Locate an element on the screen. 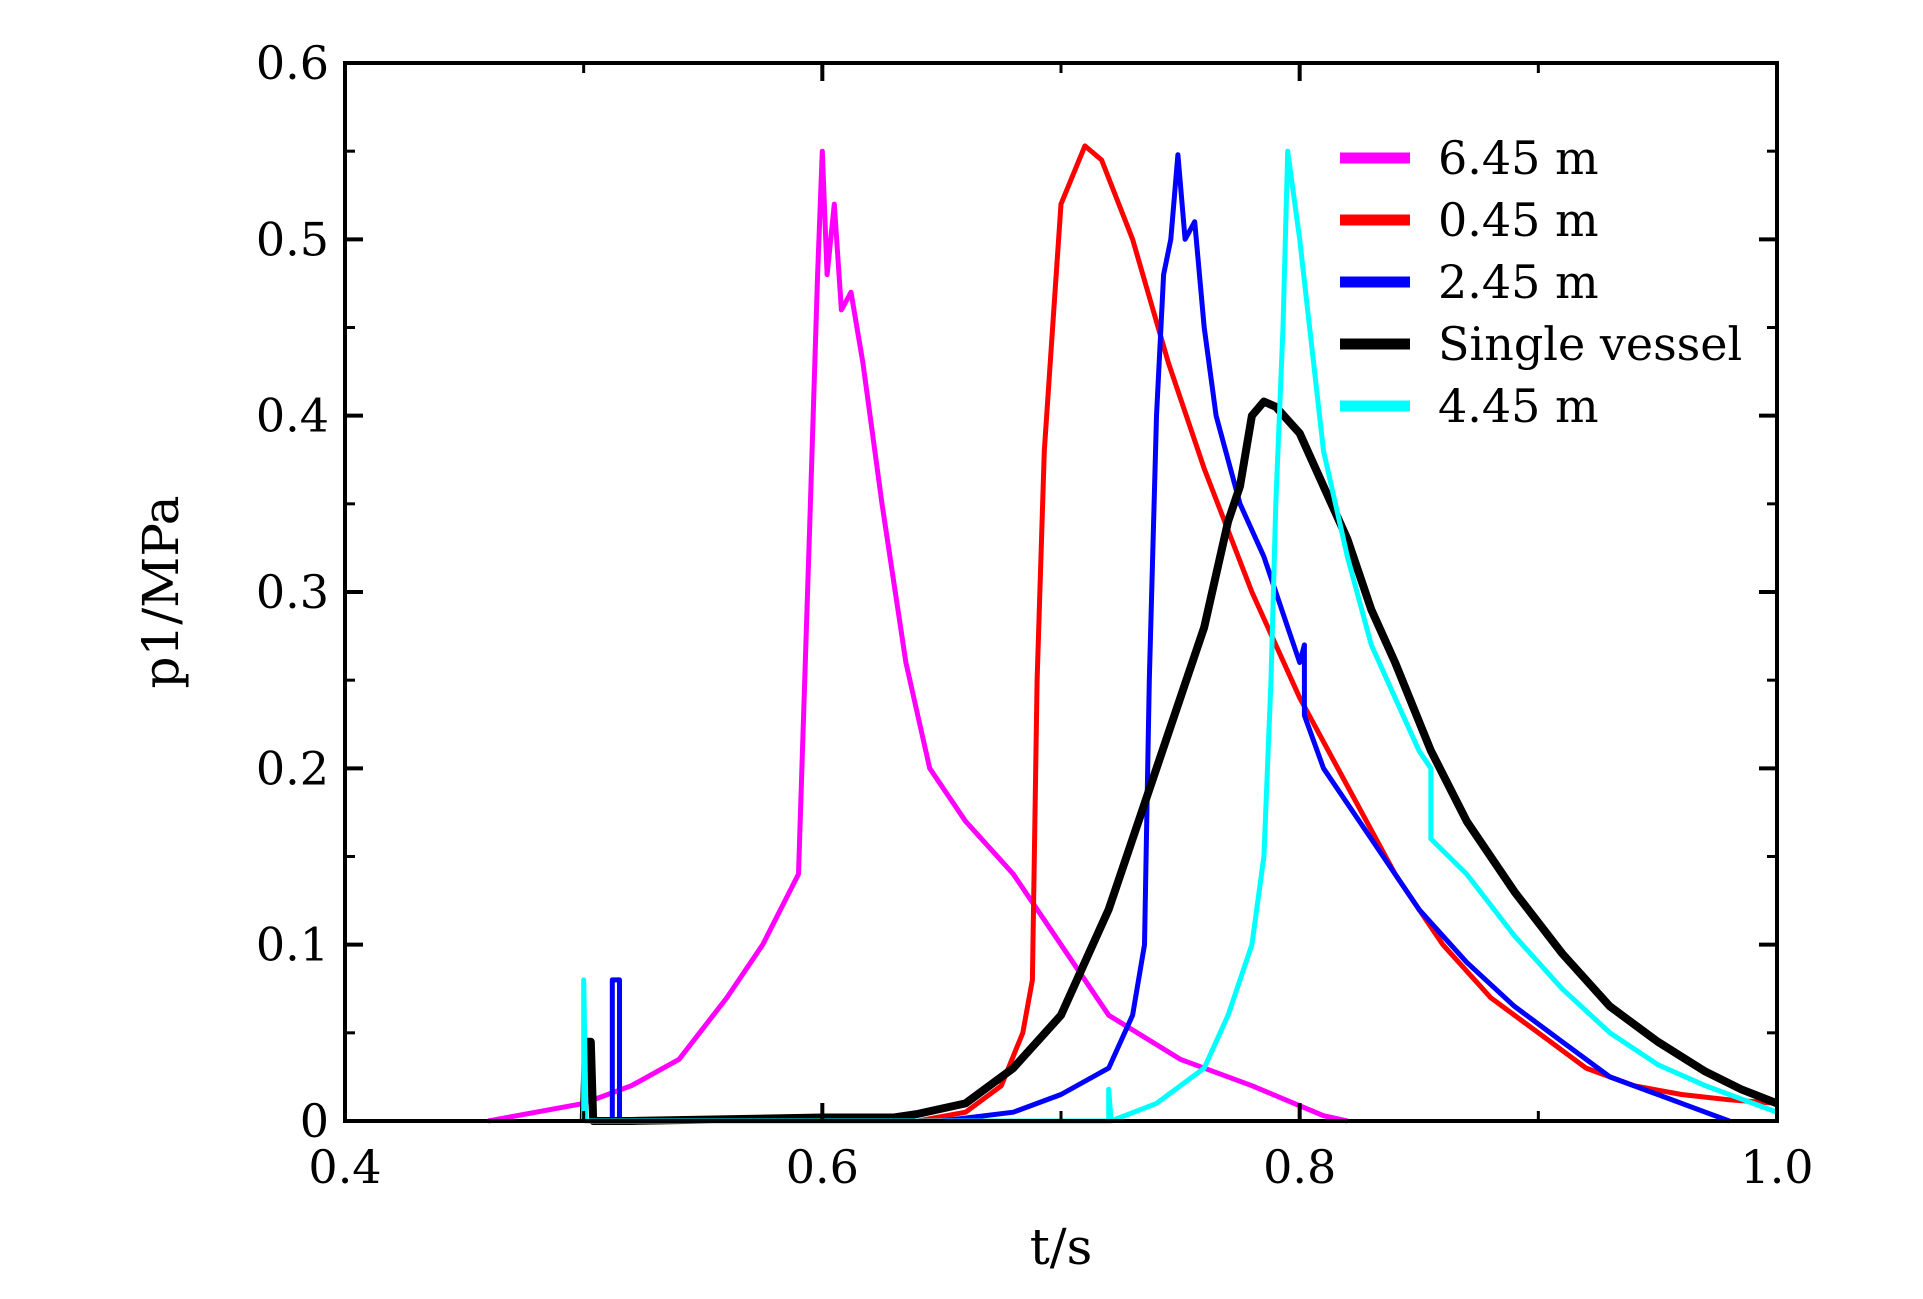 This screenshot has width=1923, height=1299. y-tick-label: 0 is located at coordinates (314, 1121).